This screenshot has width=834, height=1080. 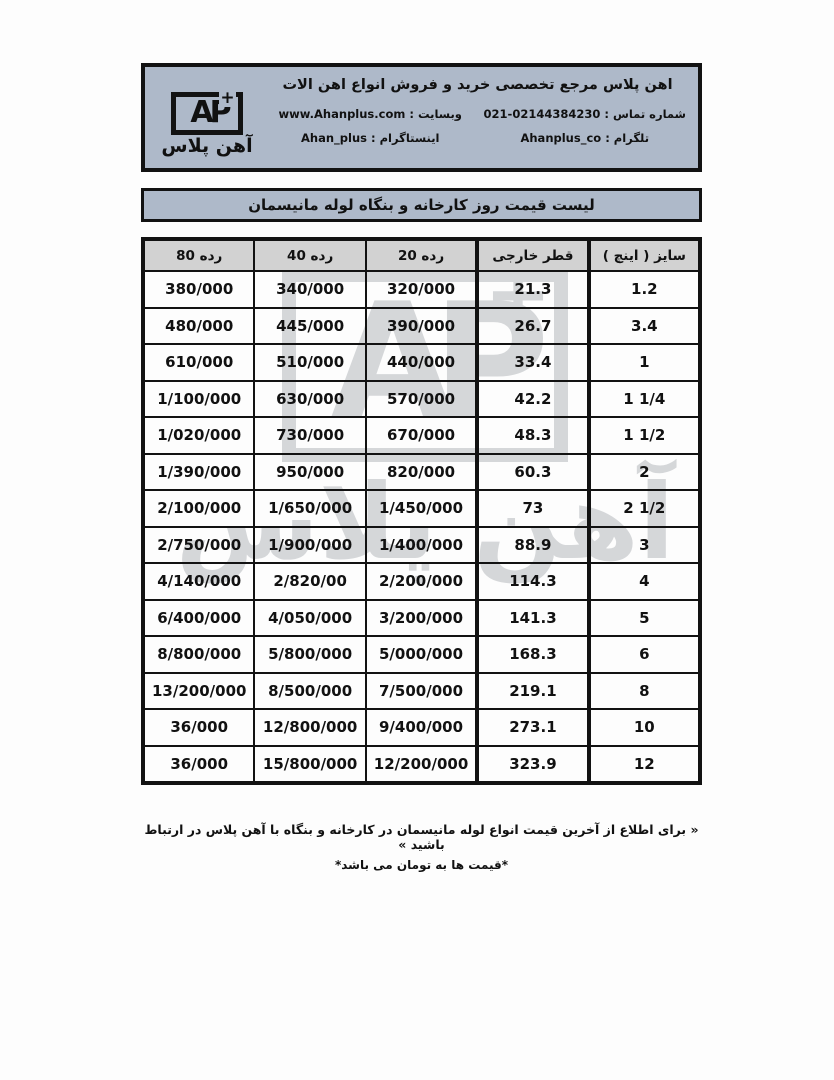 I want to click on table-cell: 219.1, so click(x=533, y=690).